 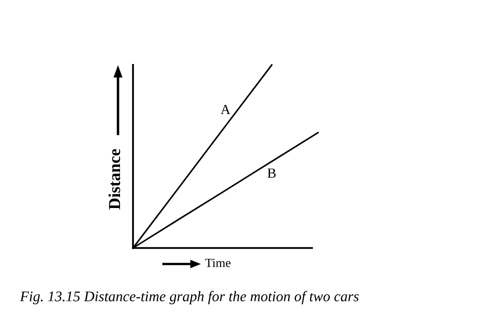 I want to click on y-axis-title: Distance, so click(x=114, y=179).